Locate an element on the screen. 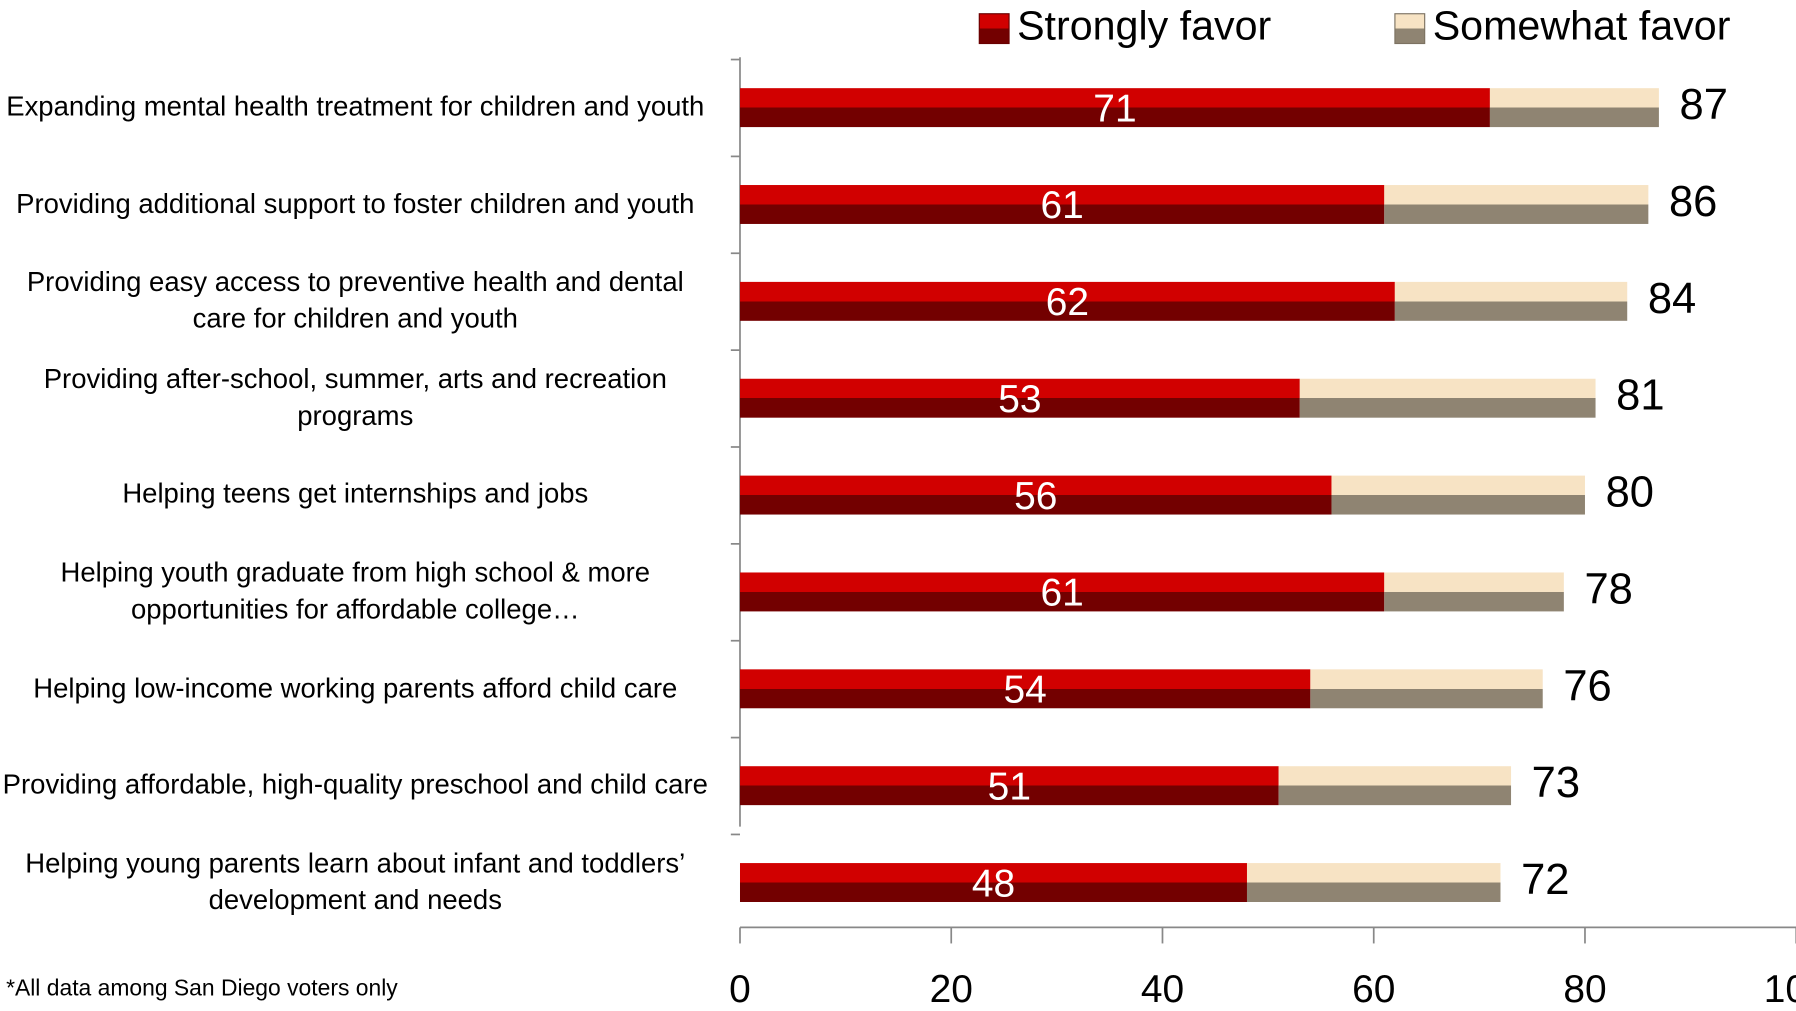  x-tick-label: 40 is located at coordinates (1162, 989).